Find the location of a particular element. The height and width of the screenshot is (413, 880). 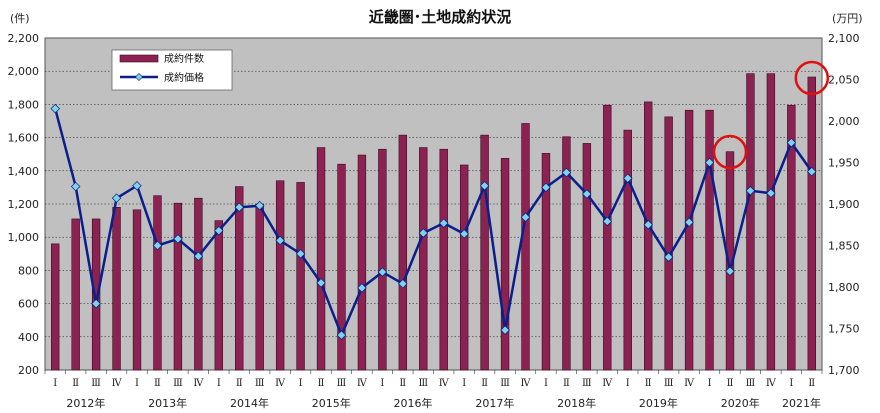

x-year-label: 2012年 is located at coordinates (85, 403).